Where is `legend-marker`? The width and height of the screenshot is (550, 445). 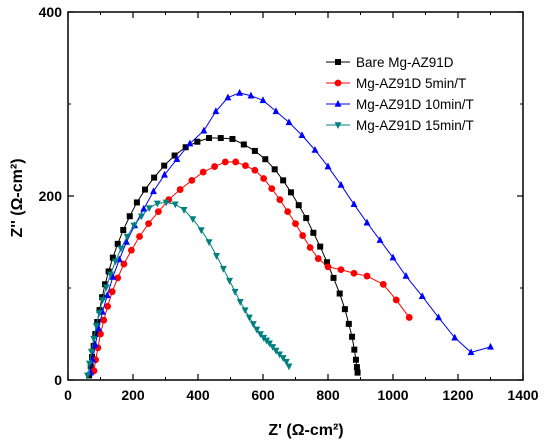 legend-marker is located at coordinates (338, 62).